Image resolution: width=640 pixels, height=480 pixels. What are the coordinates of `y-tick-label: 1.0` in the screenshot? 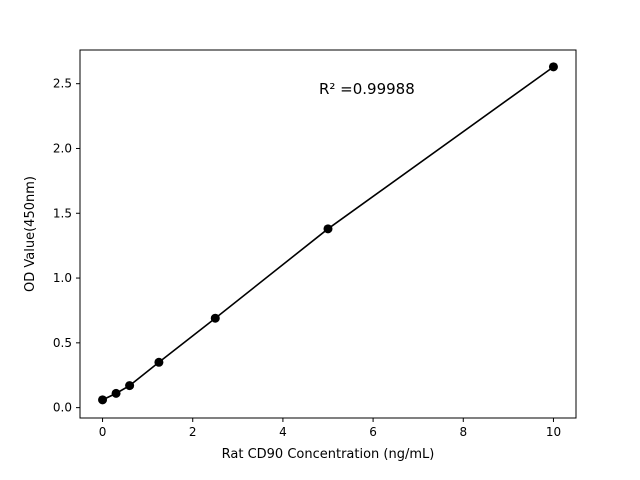 It's located at (62, 278).